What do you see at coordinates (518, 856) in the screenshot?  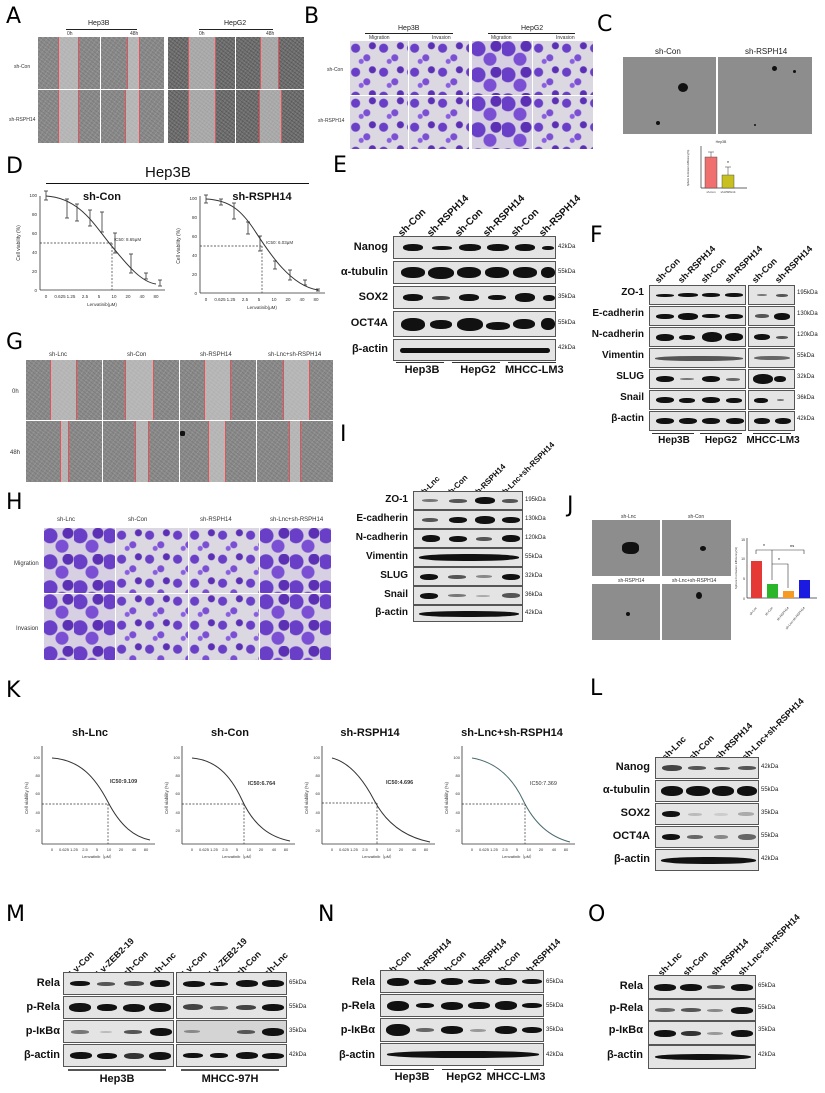 I see `svg-text: Lenvatinib（μM）` at bounding box center [518, 856].